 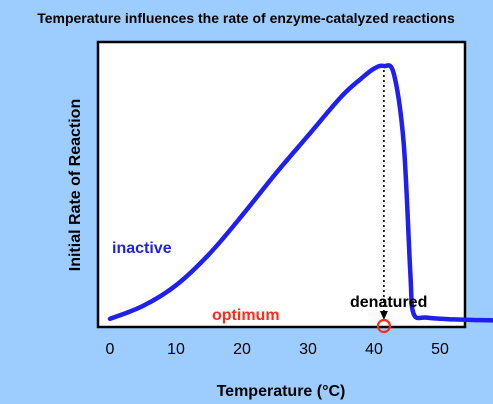 What do you see at coordinates (281, 391) in the screenshot?
I see `x-axis-label: Temperature (°C)` at bounding box center [281, 391].